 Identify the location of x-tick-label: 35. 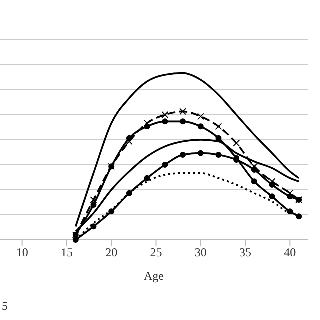
(246, 253).